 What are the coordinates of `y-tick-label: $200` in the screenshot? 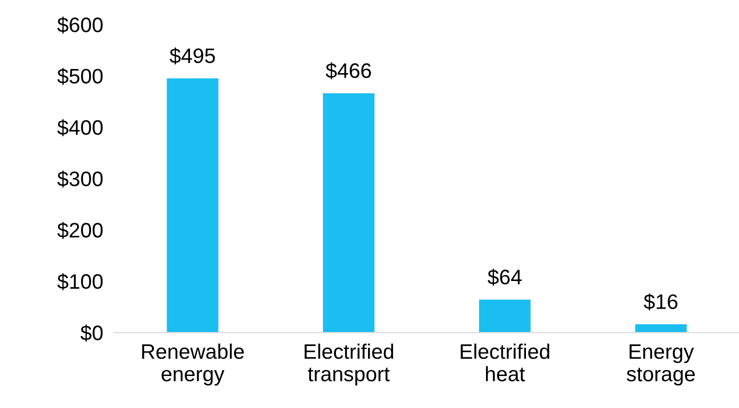 It's located at (80, 230).